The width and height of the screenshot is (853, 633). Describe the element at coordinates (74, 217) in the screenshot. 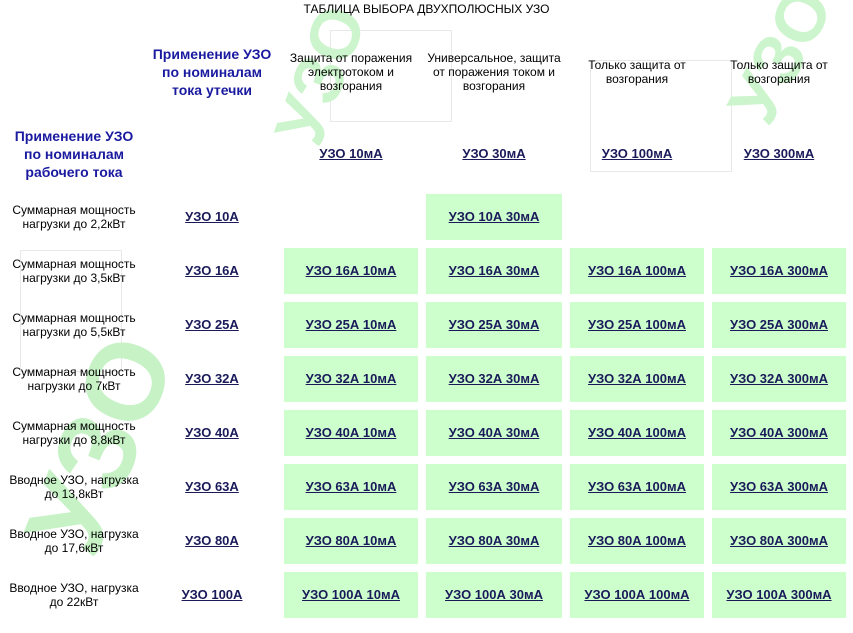

I see `row-label: Суммарная мощность нагрузки до 2,2кВт` at that location.